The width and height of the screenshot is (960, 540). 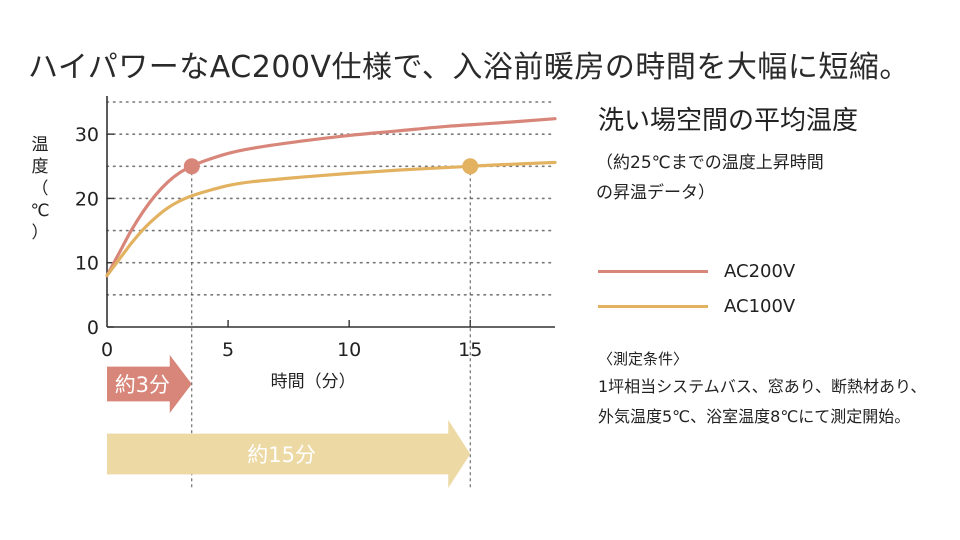 What do you see at coordinates (93, 328) in the screenshot?
I see `y-tick-label-0: 0` at bounding box center [93, 328].